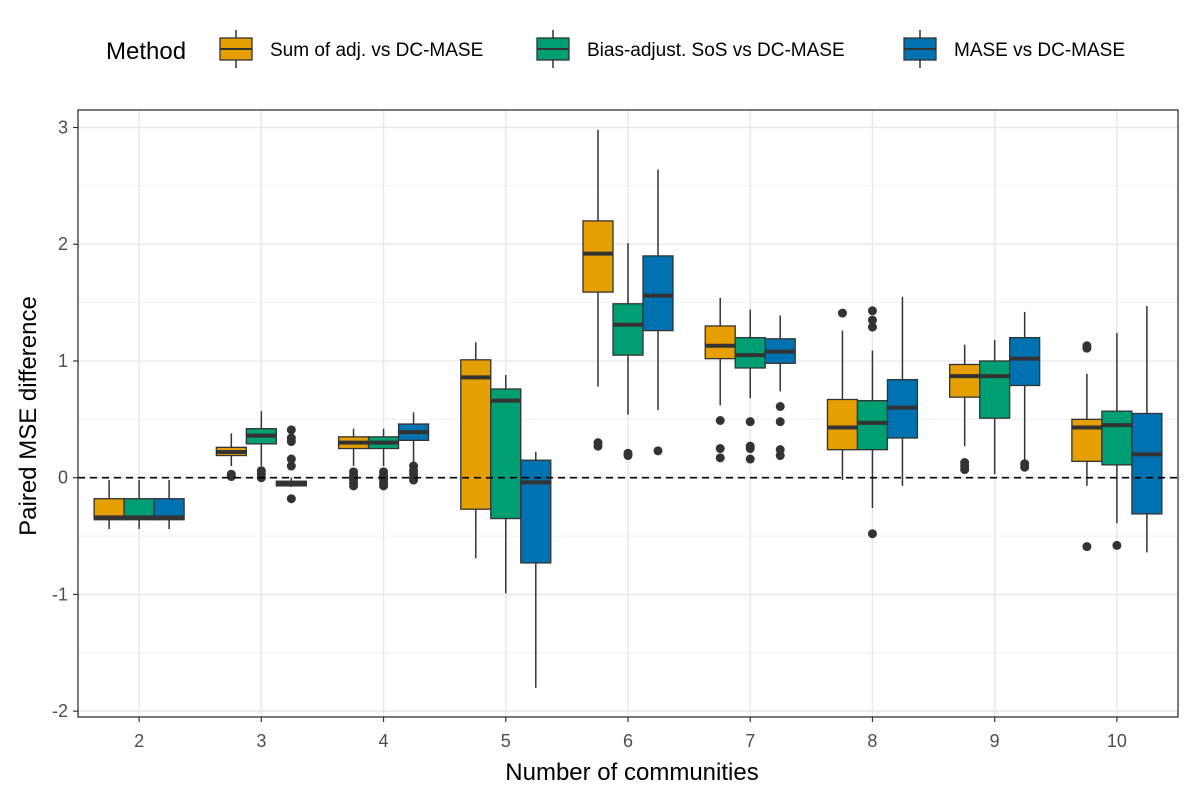 This screenshot has height=800, width=1200. What do you see at coordinates (261, 741) in the screenshot?
I see `x-tick-label: 3` at bounding box center [261, 741].